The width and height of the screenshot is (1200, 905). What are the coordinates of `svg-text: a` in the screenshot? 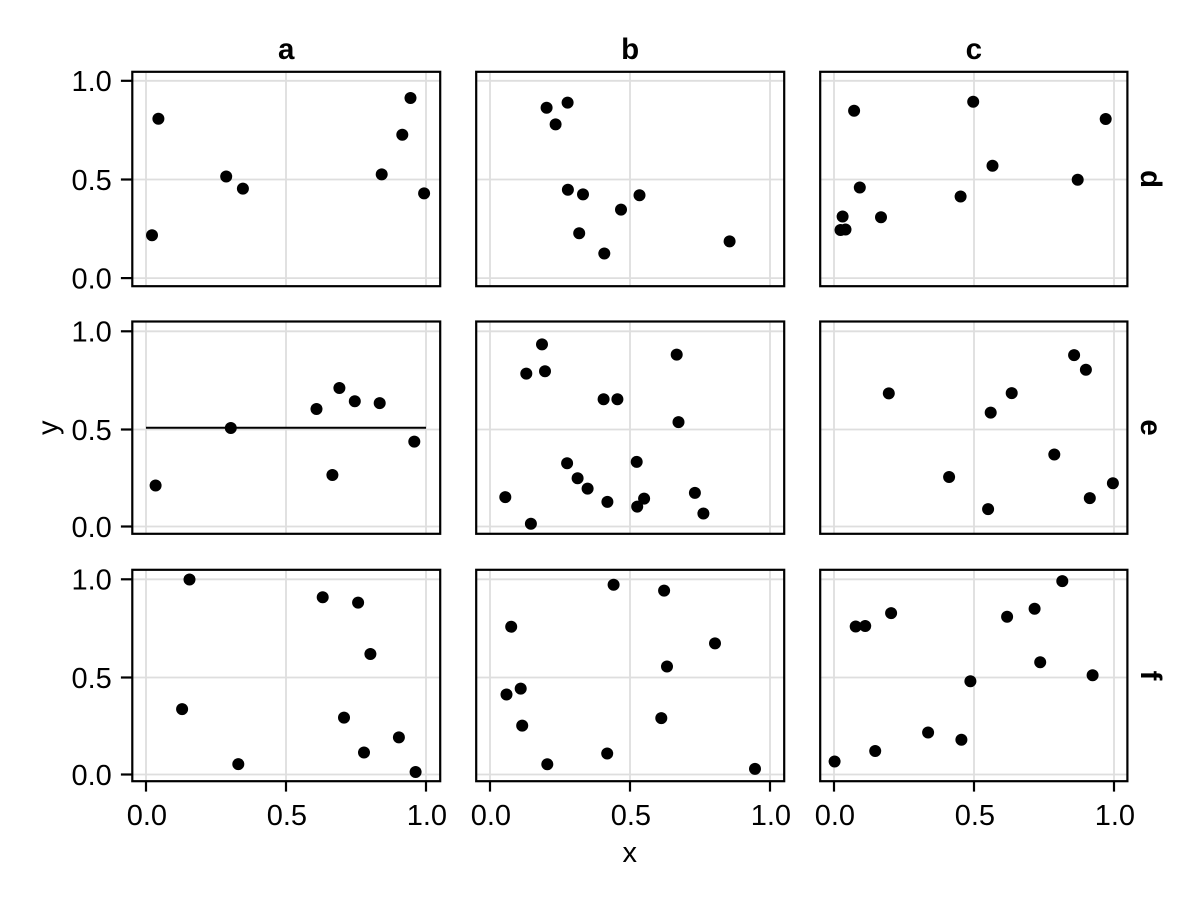 It's located at (286, 49).